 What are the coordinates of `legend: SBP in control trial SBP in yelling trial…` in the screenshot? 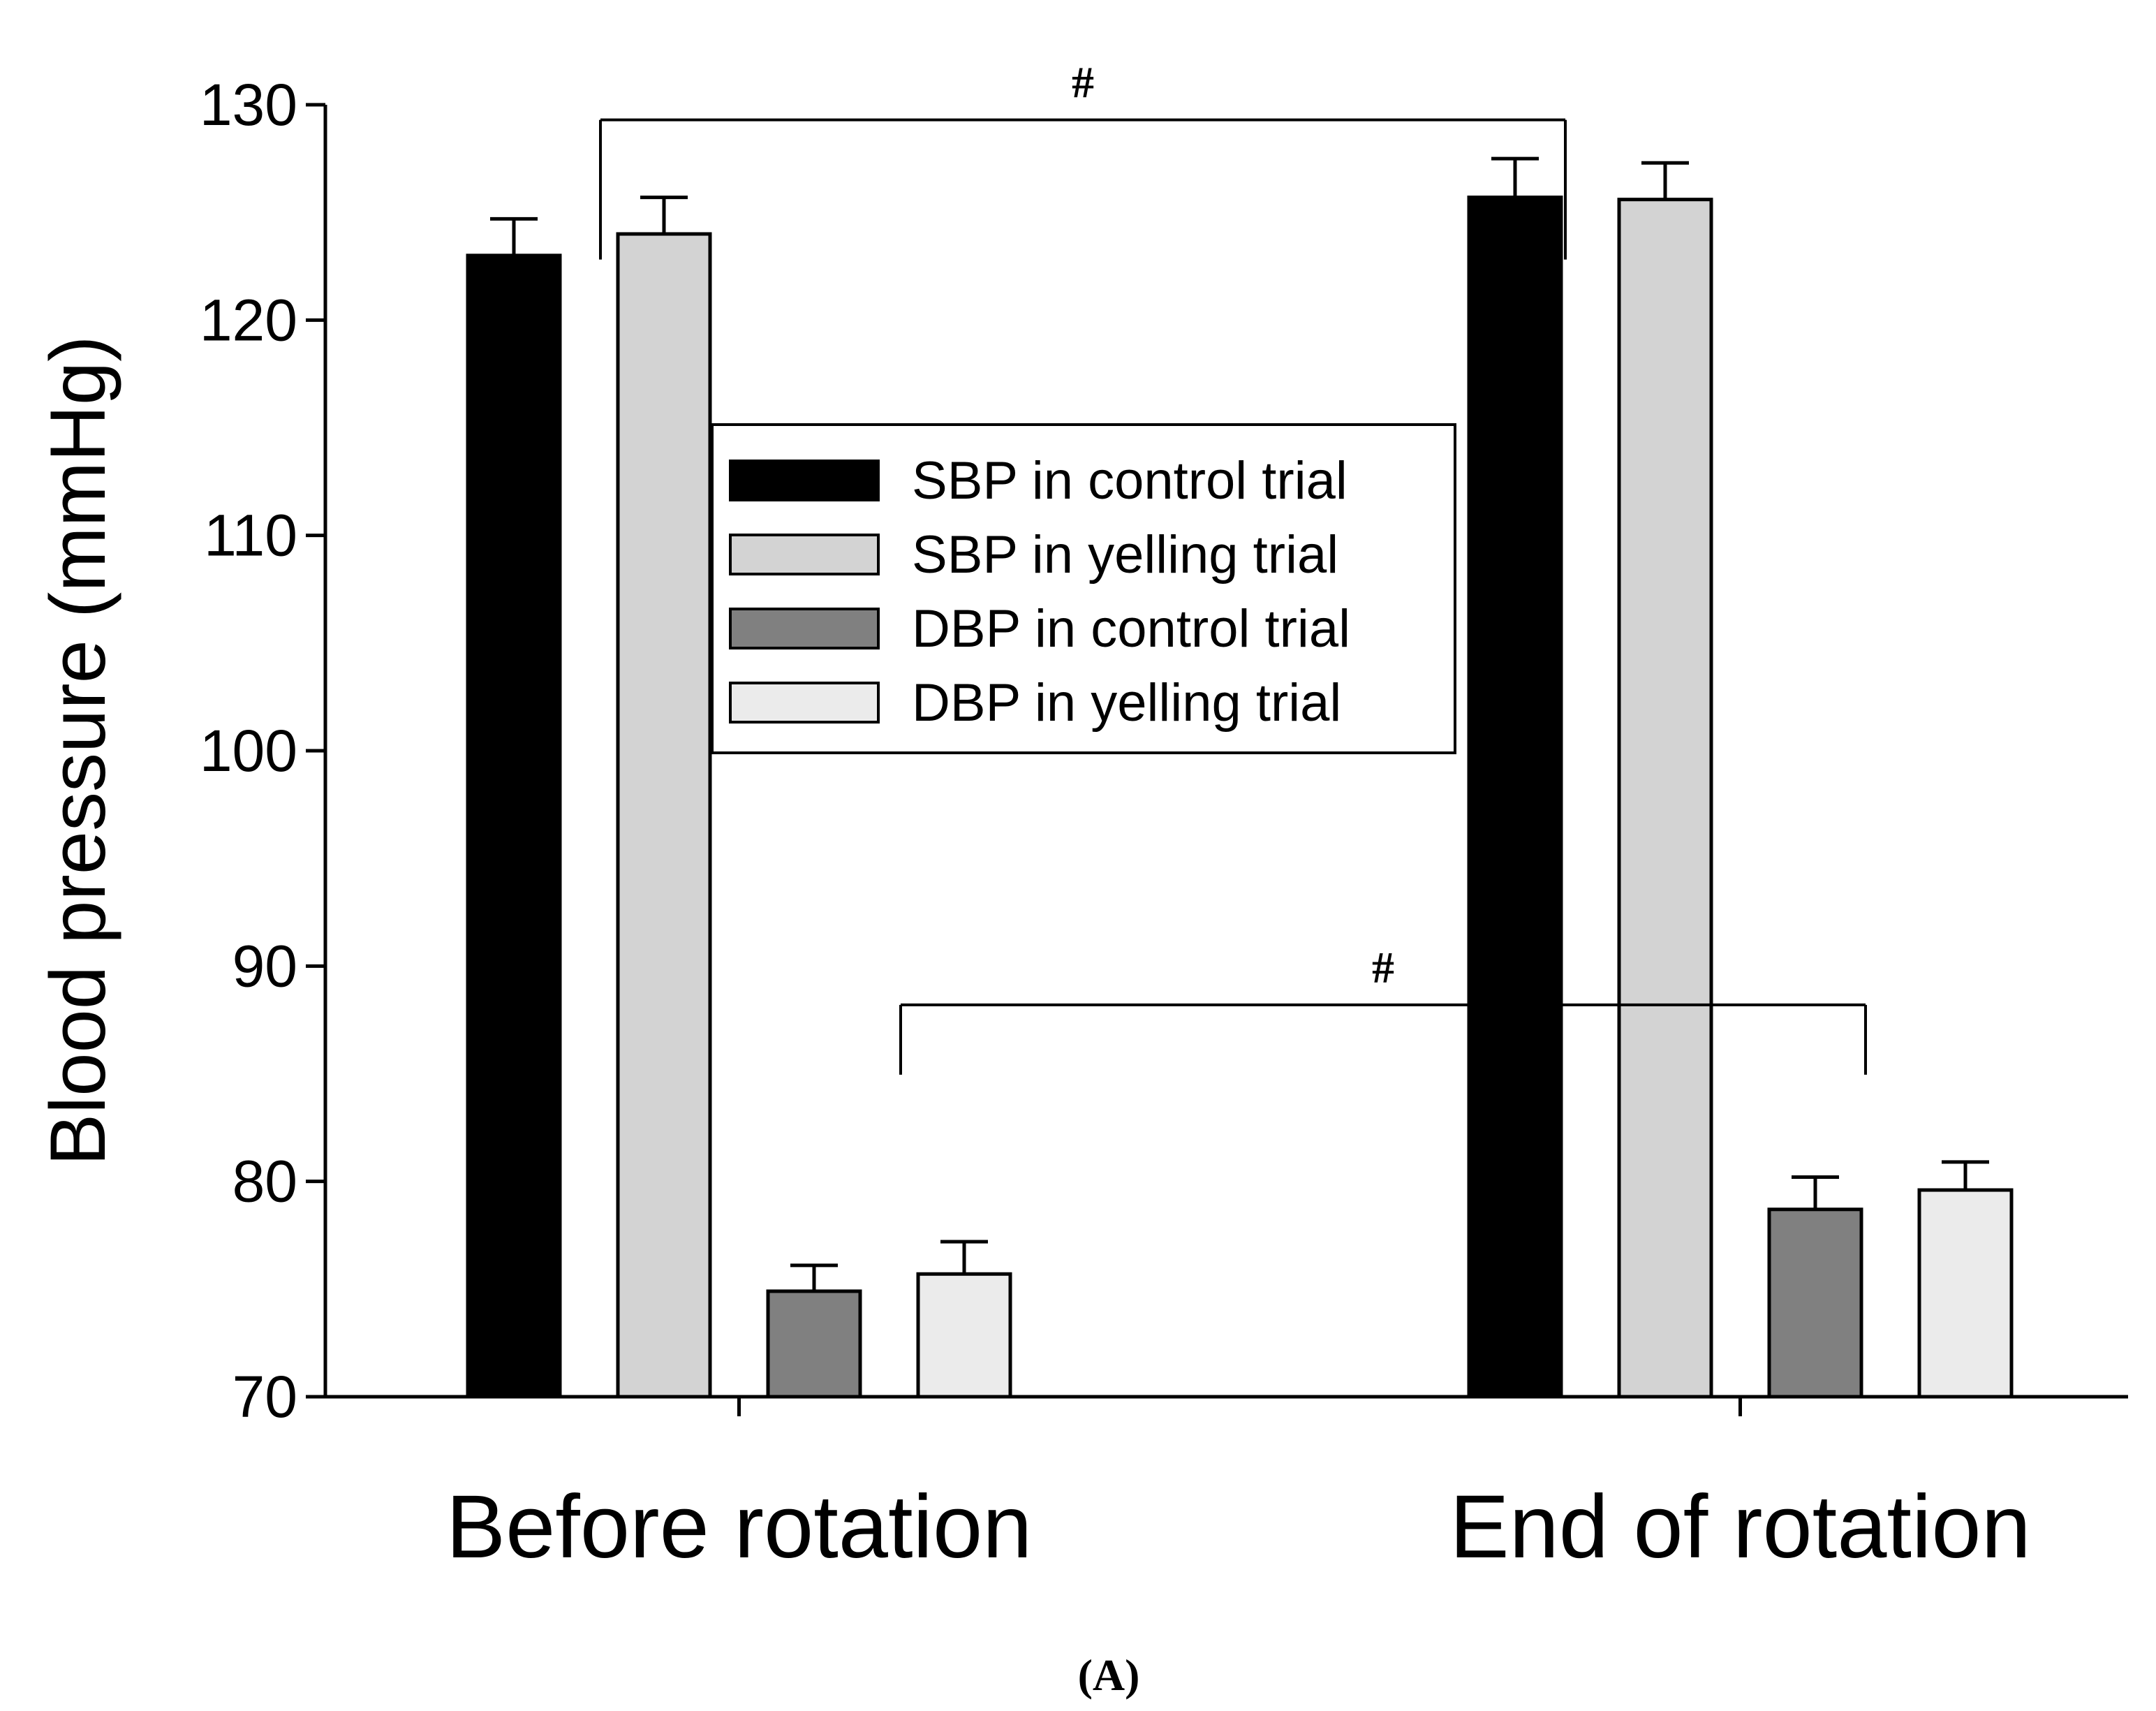 It's located at (1083, 588).